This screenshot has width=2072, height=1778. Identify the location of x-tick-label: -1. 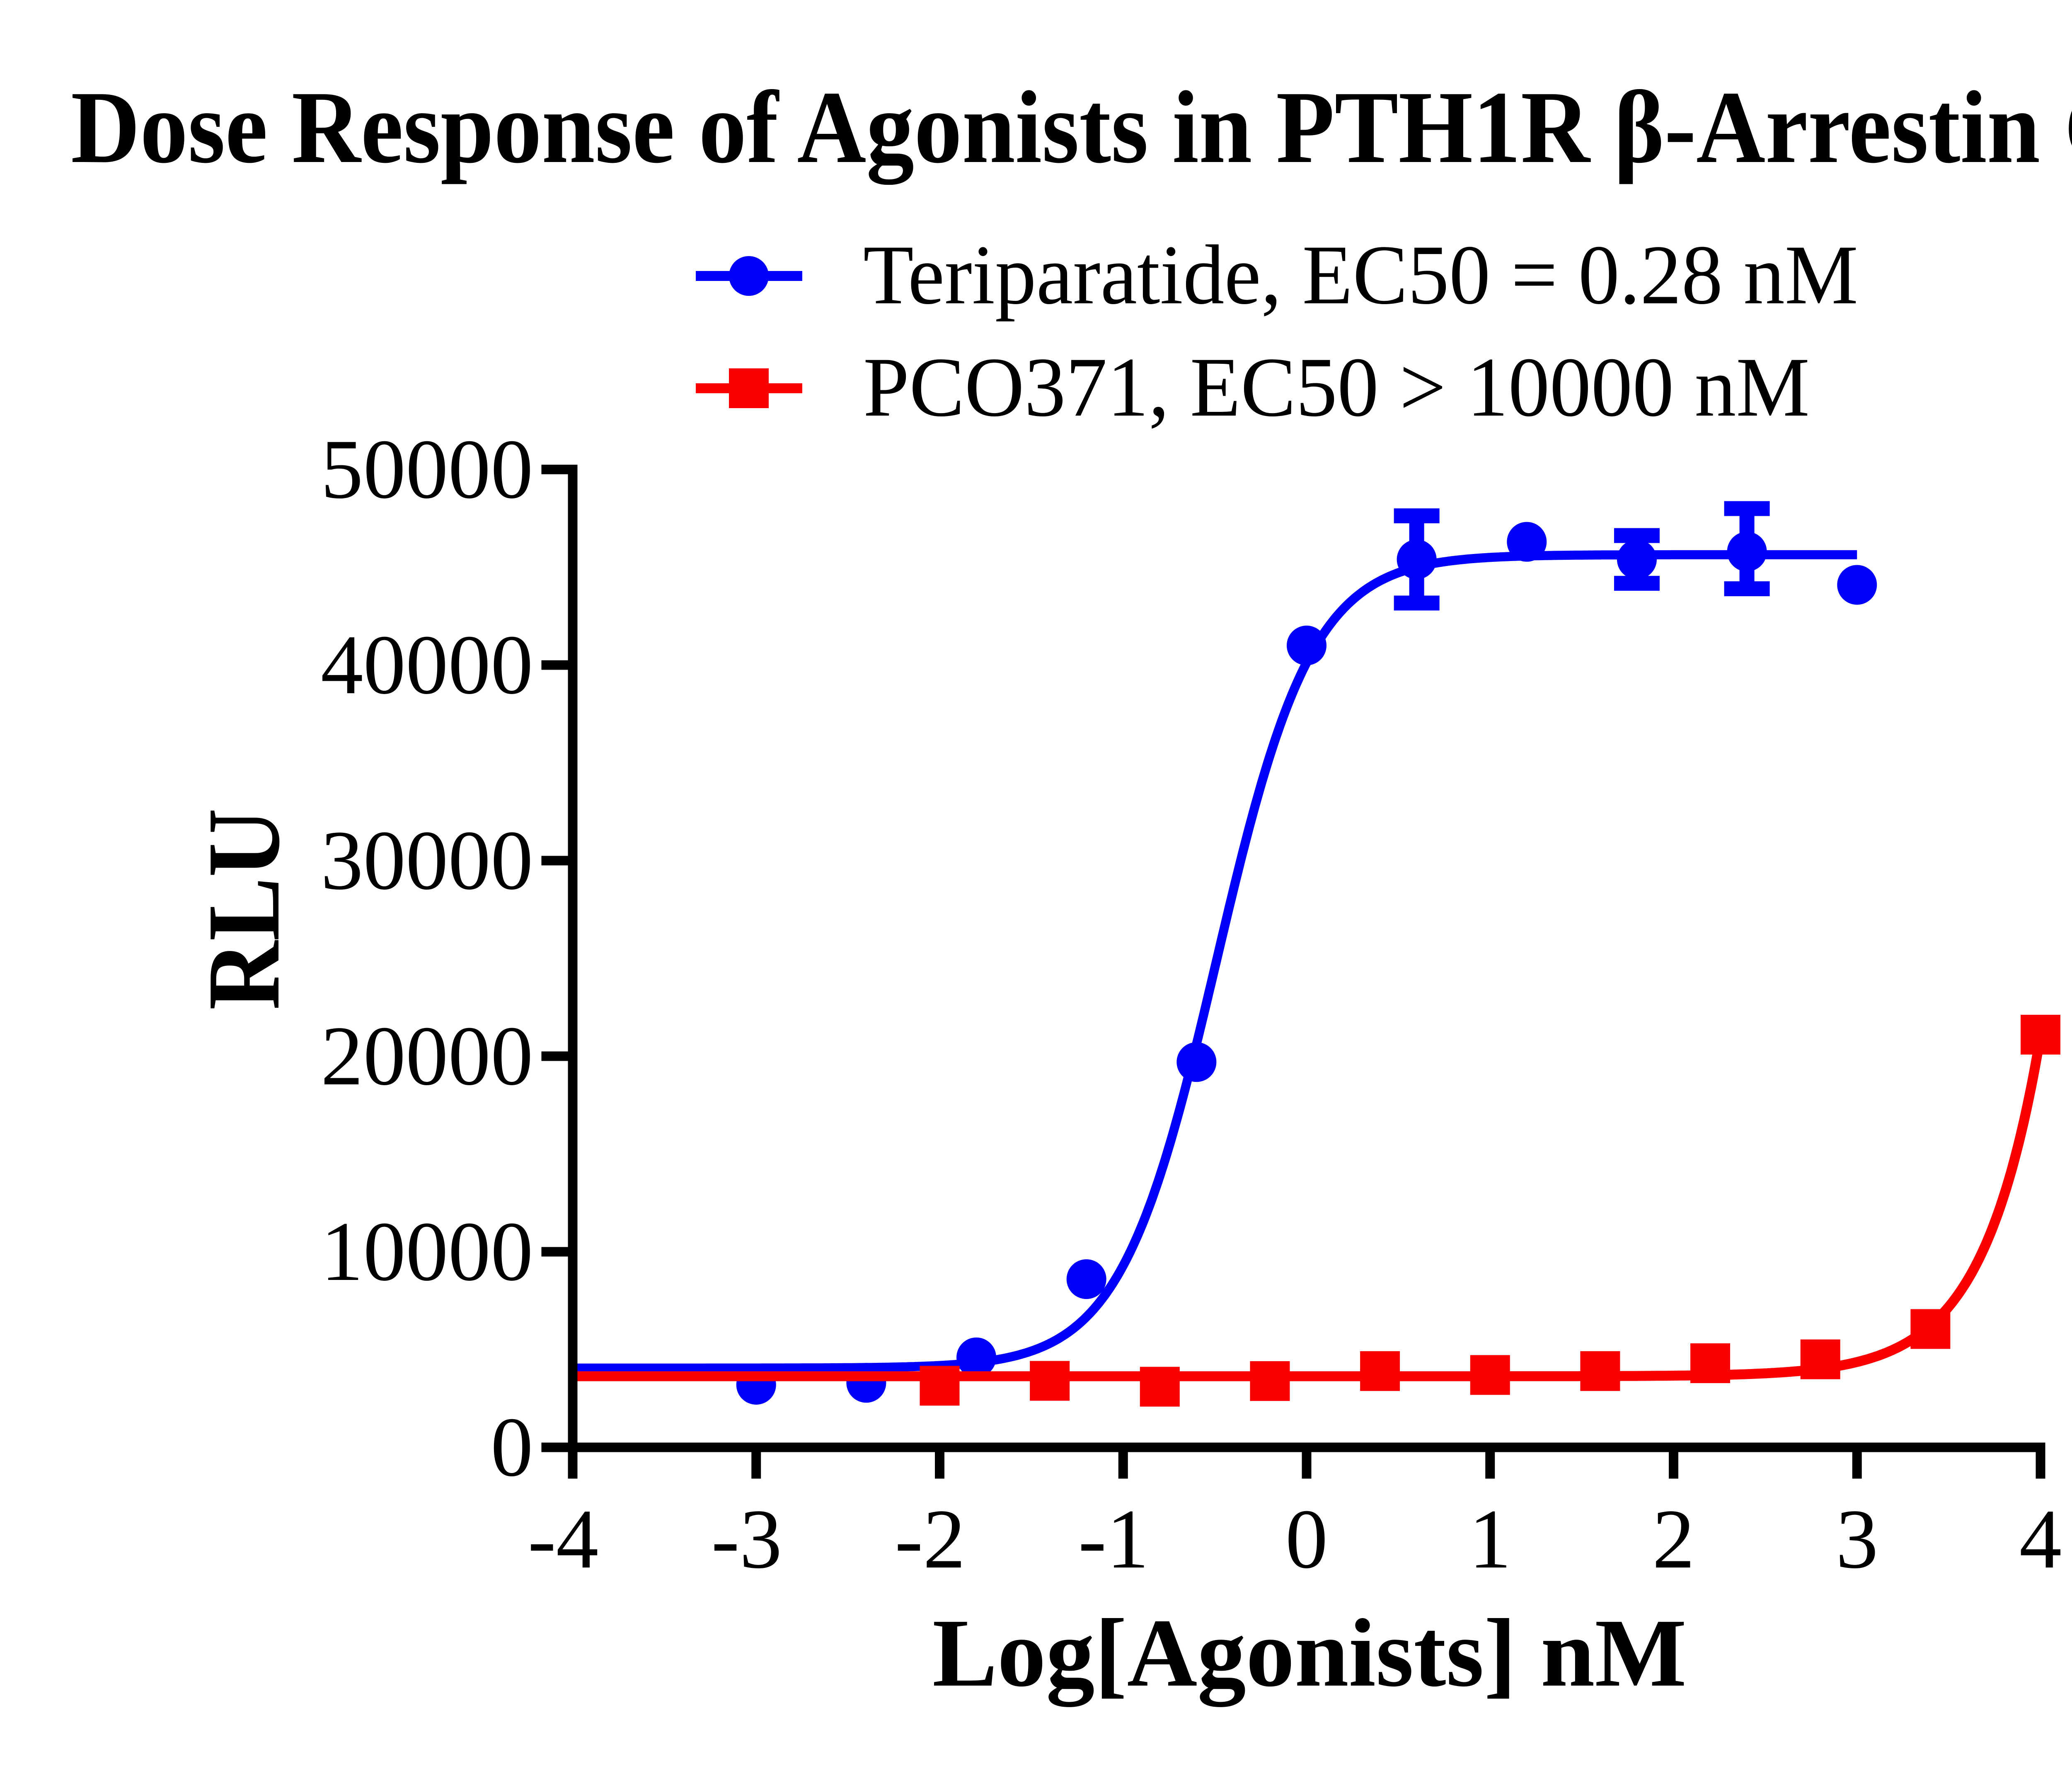
(1113, 1539).